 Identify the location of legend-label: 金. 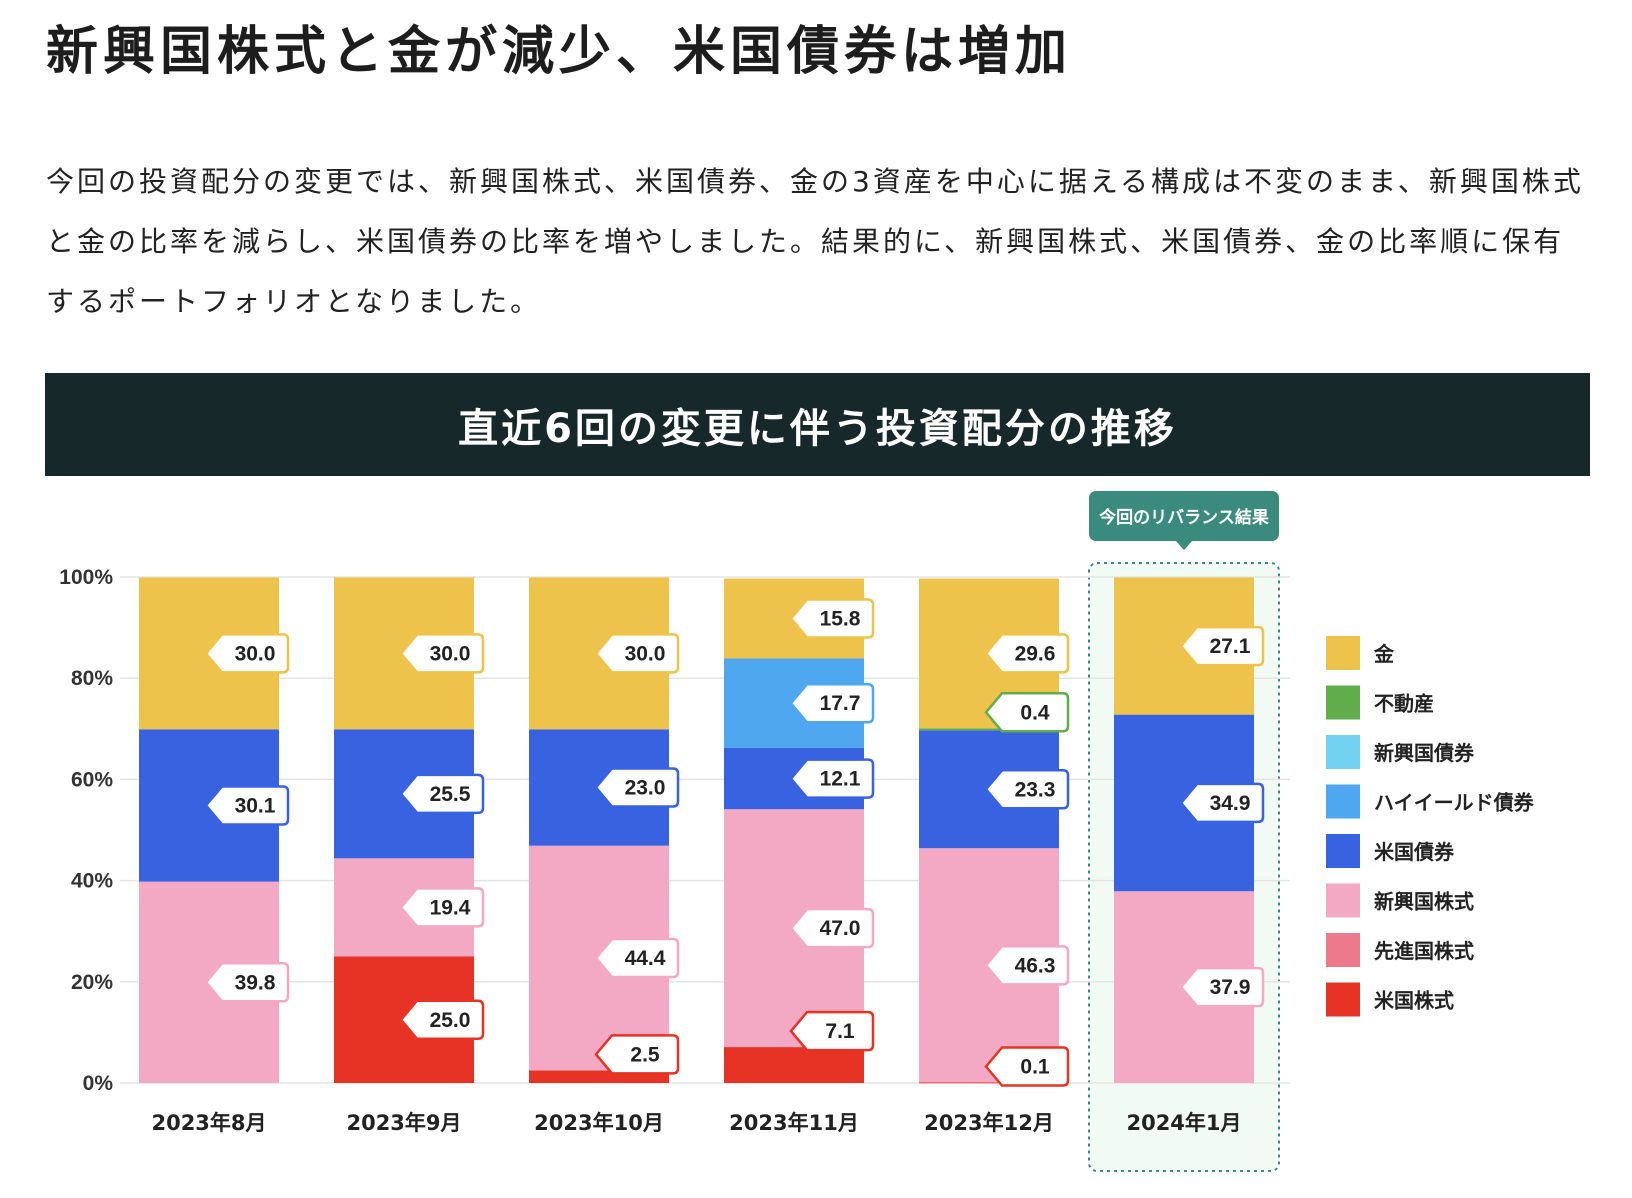
(1384, 654).